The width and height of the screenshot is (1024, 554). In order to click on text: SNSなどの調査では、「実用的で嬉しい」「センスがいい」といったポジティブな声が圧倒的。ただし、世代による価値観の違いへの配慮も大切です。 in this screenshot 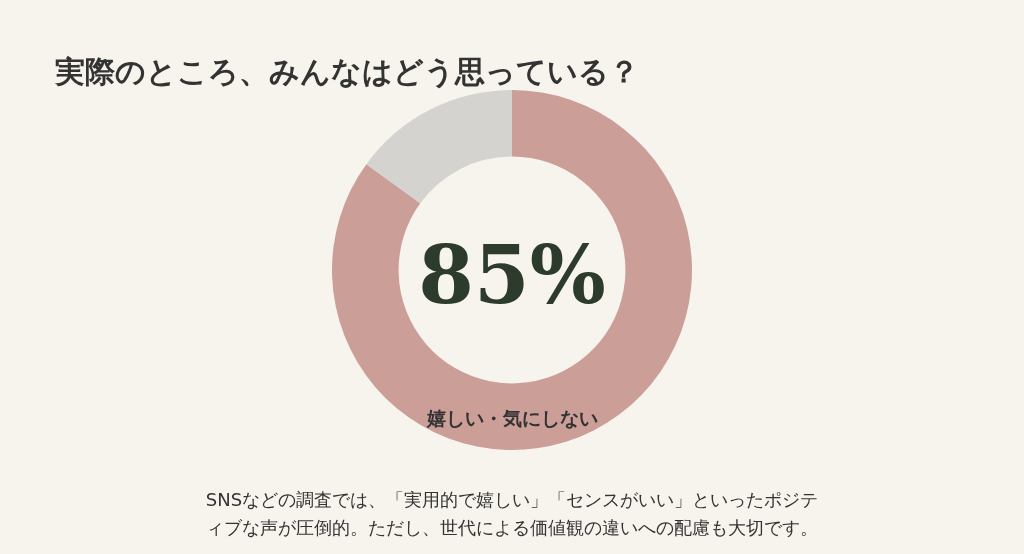, I will do `click(512, 514)`.